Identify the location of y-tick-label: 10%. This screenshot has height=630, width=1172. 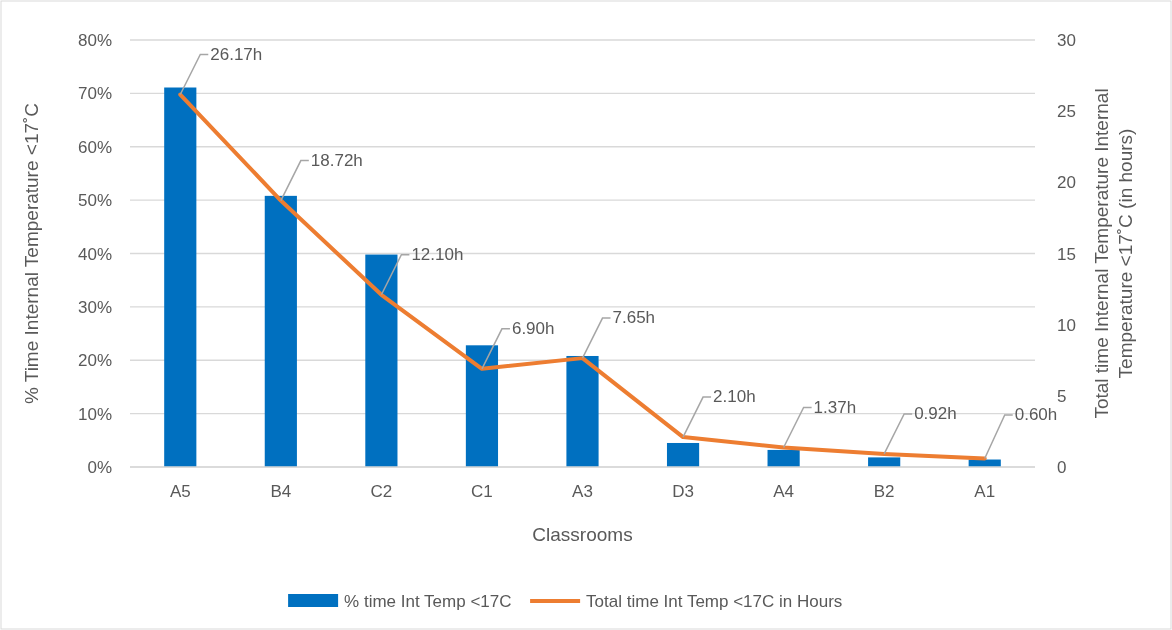
(94, 414).